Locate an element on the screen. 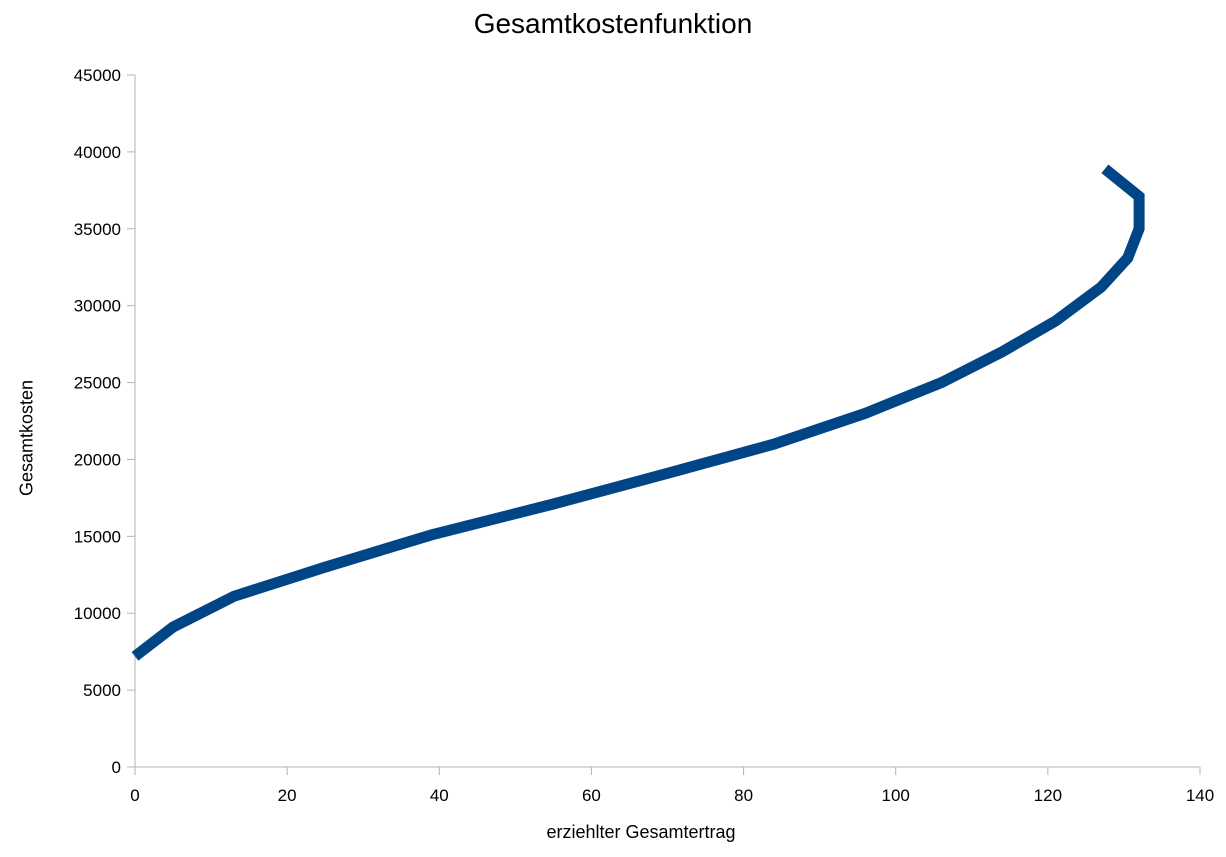  x-tick-label: 80 is located at coordinates (743, 795).